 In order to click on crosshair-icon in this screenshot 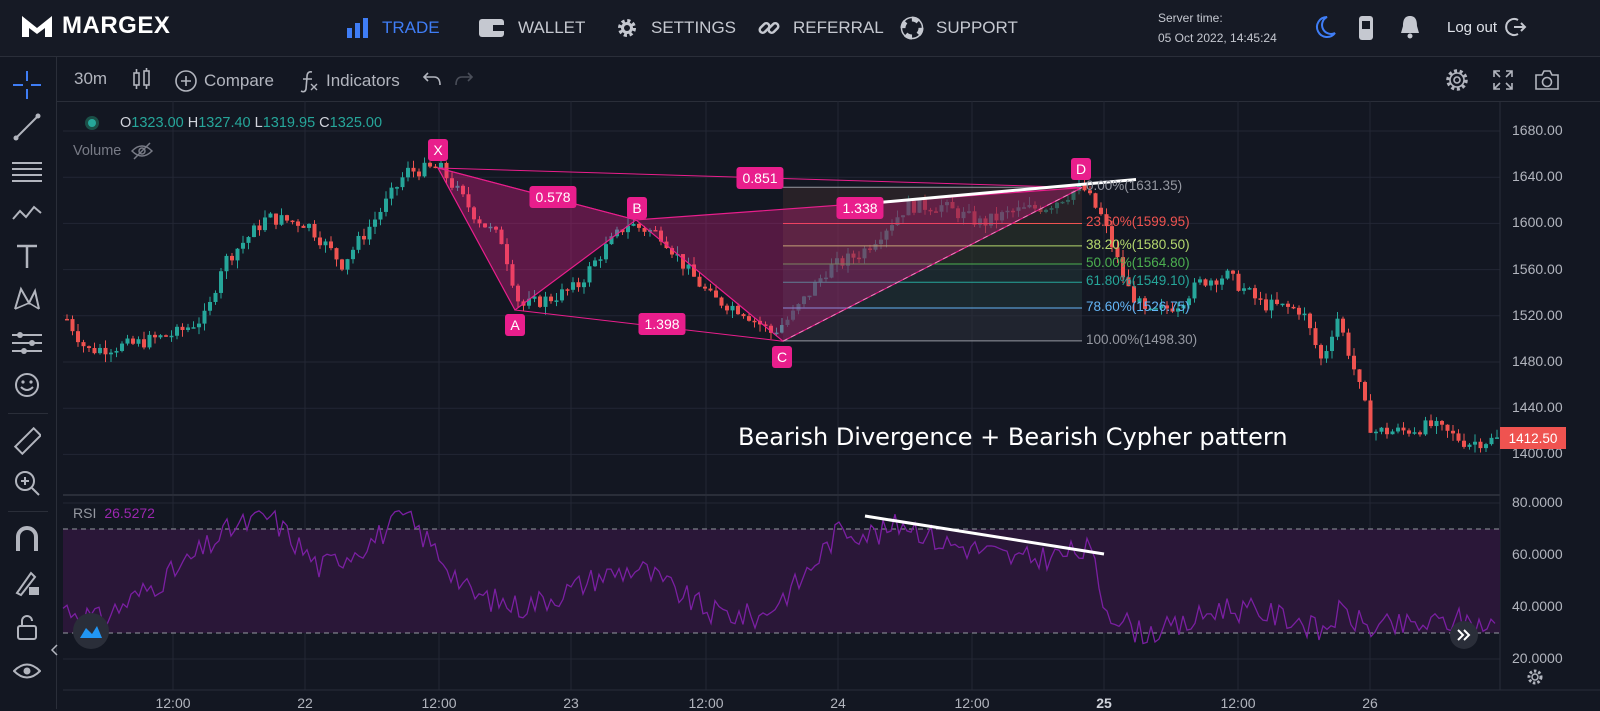, I will do `click(27, 85)`.